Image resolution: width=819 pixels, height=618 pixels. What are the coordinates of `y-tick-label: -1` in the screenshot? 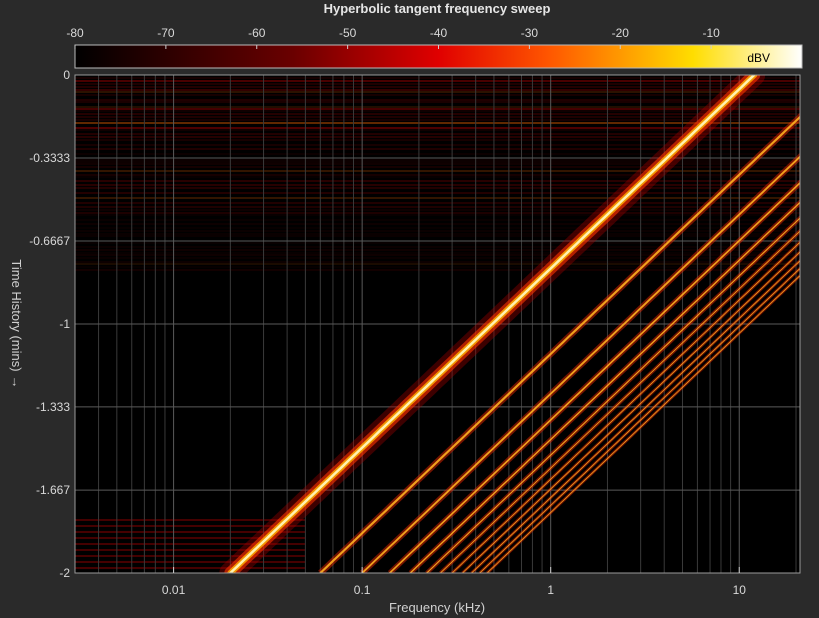 It's located at (64, 324).